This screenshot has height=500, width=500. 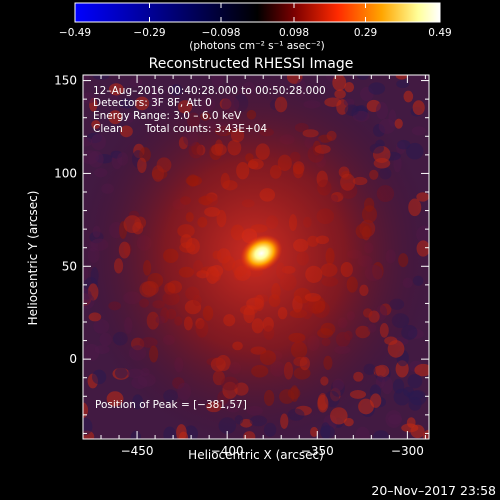 I want to click on x-axis-label: Heliocentric X (arcsec), so click(x=256, y=455).